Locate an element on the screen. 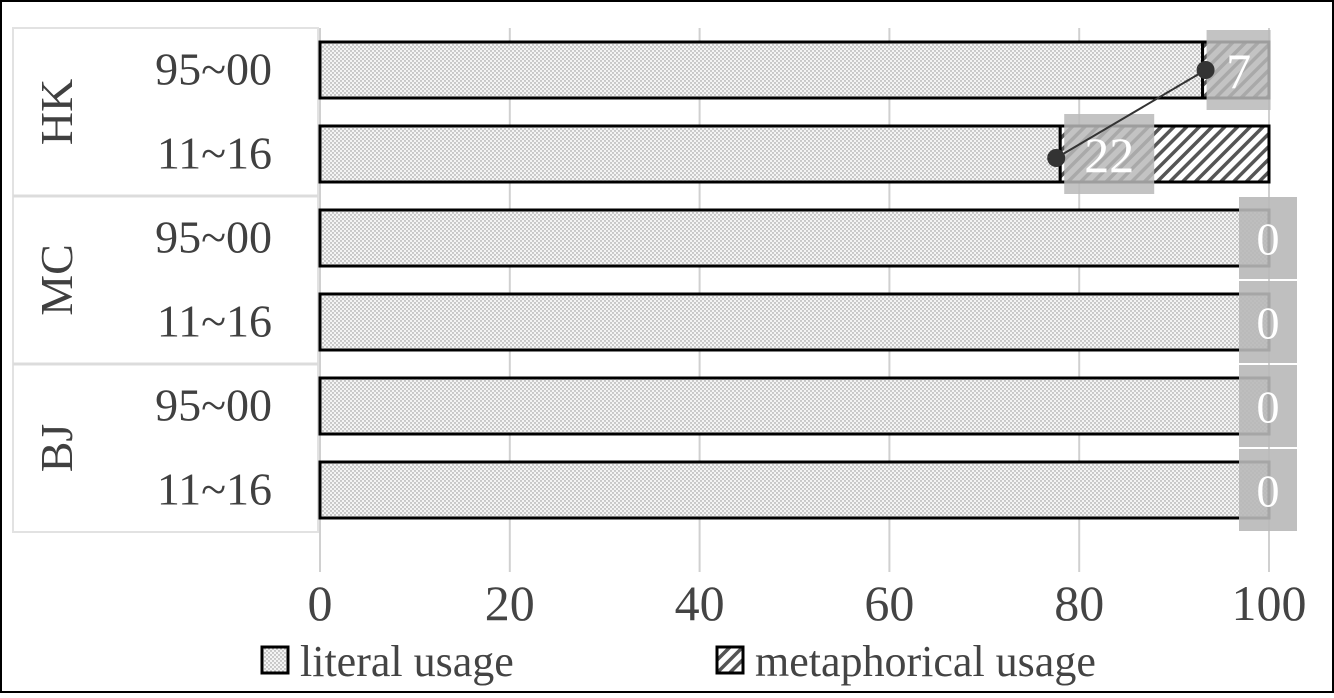 This screenshot has height=698, width=1334. x-tick-label: 40 is located at coordinates (700, 603).